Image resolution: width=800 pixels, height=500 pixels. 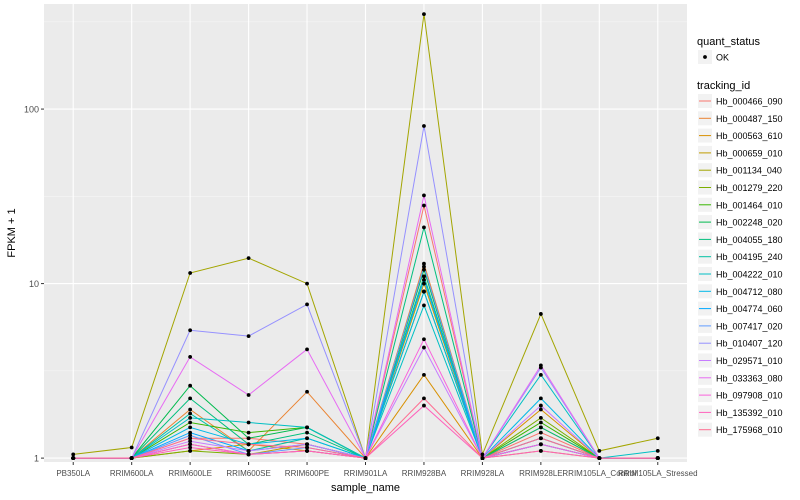 What do you see at coordinates (31, 110) in the screenshot?
I see `y-tick-label: 100` at bounding box center [31, 110].